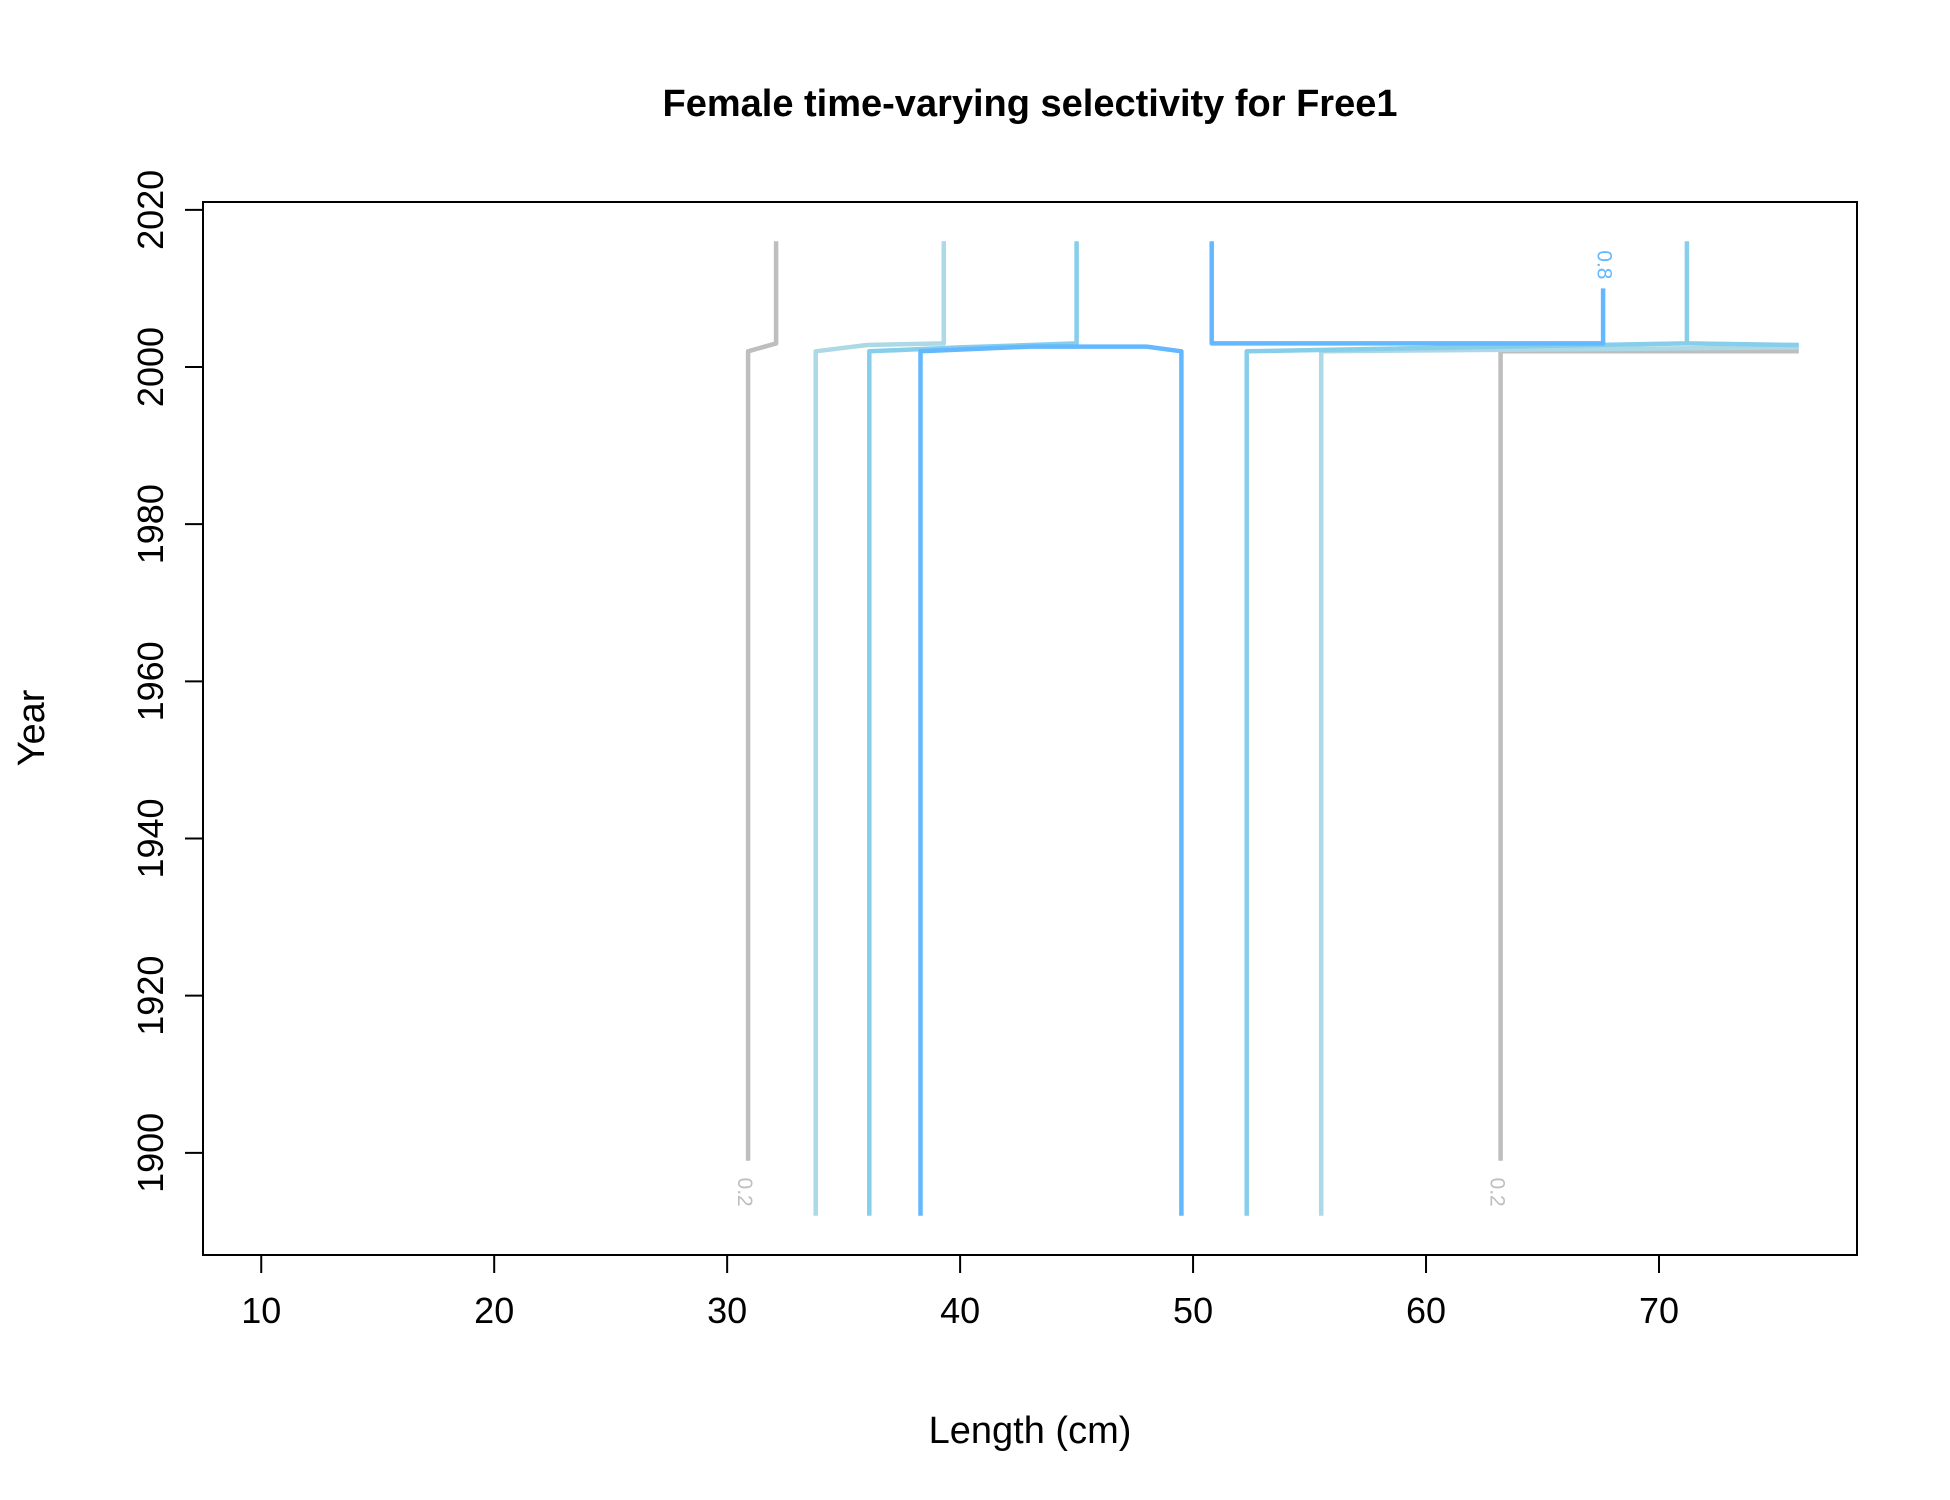 Image resolution: width=1950 pixels, height=1500 pixels. What do you see at coordinates (150, 210) in the screenshot?
I see `y-tick-label: 2020` at bounding box center [150, 210].